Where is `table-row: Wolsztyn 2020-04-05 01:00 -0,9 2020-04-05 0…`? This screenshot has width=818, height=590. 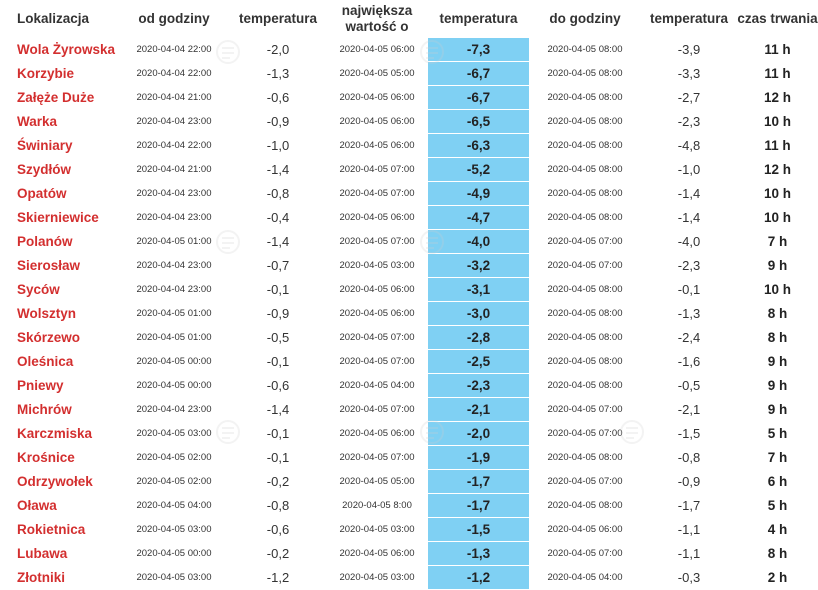
table-row: Wolsztyn 2020-04-05 01:00 -0,9 2020-04-05 0… is located at coordinates (409, 313).